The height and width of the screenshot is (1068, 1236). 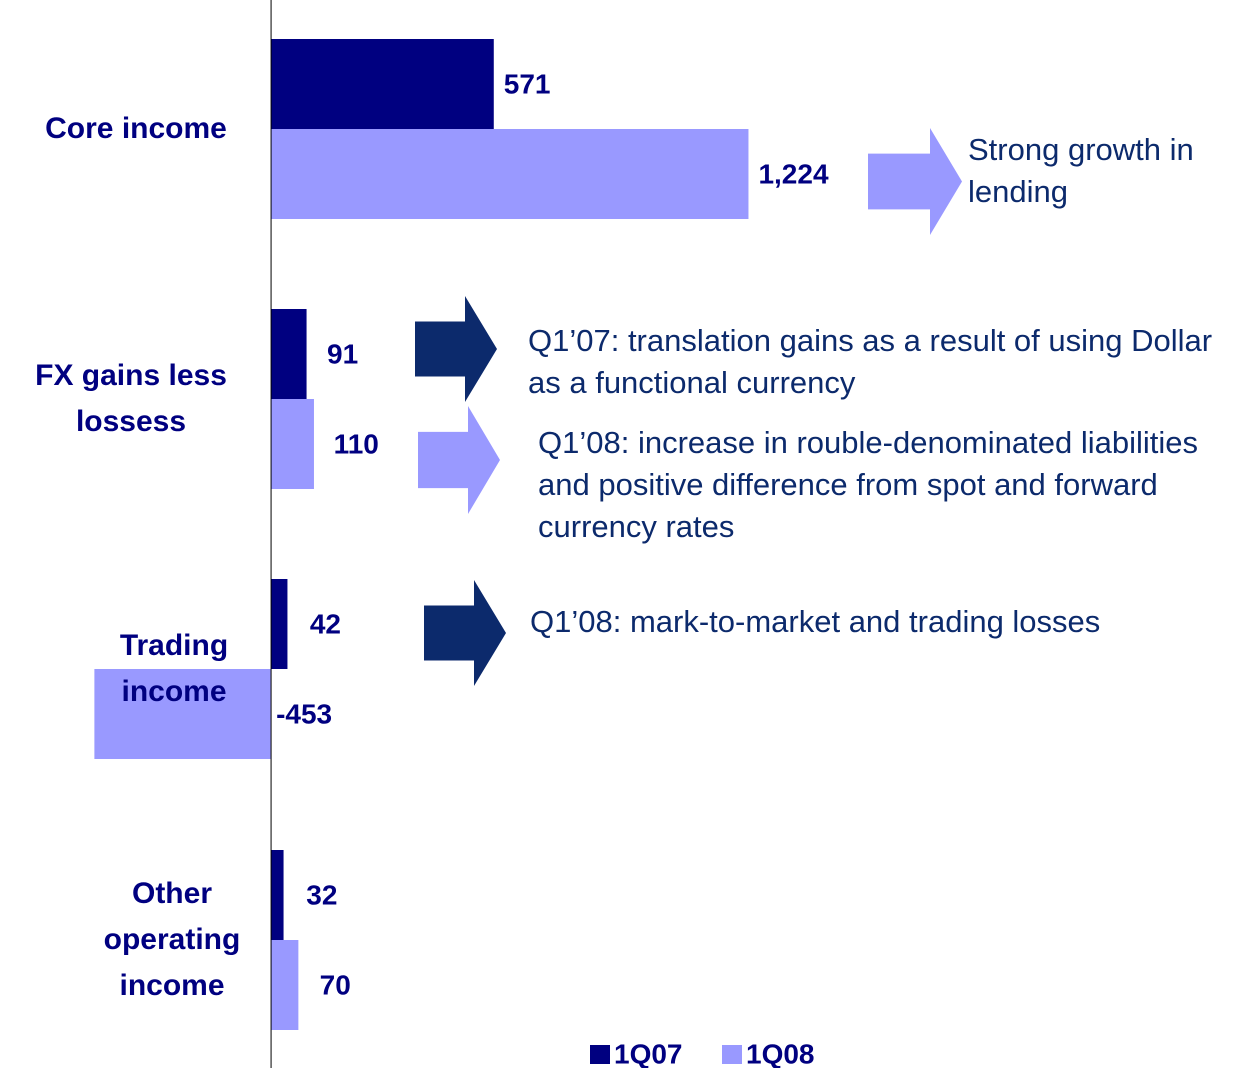 What do you see at coordinates (356, 443) in the screenshot?
I see `value-label: 110` at bounding box center [356, 443].